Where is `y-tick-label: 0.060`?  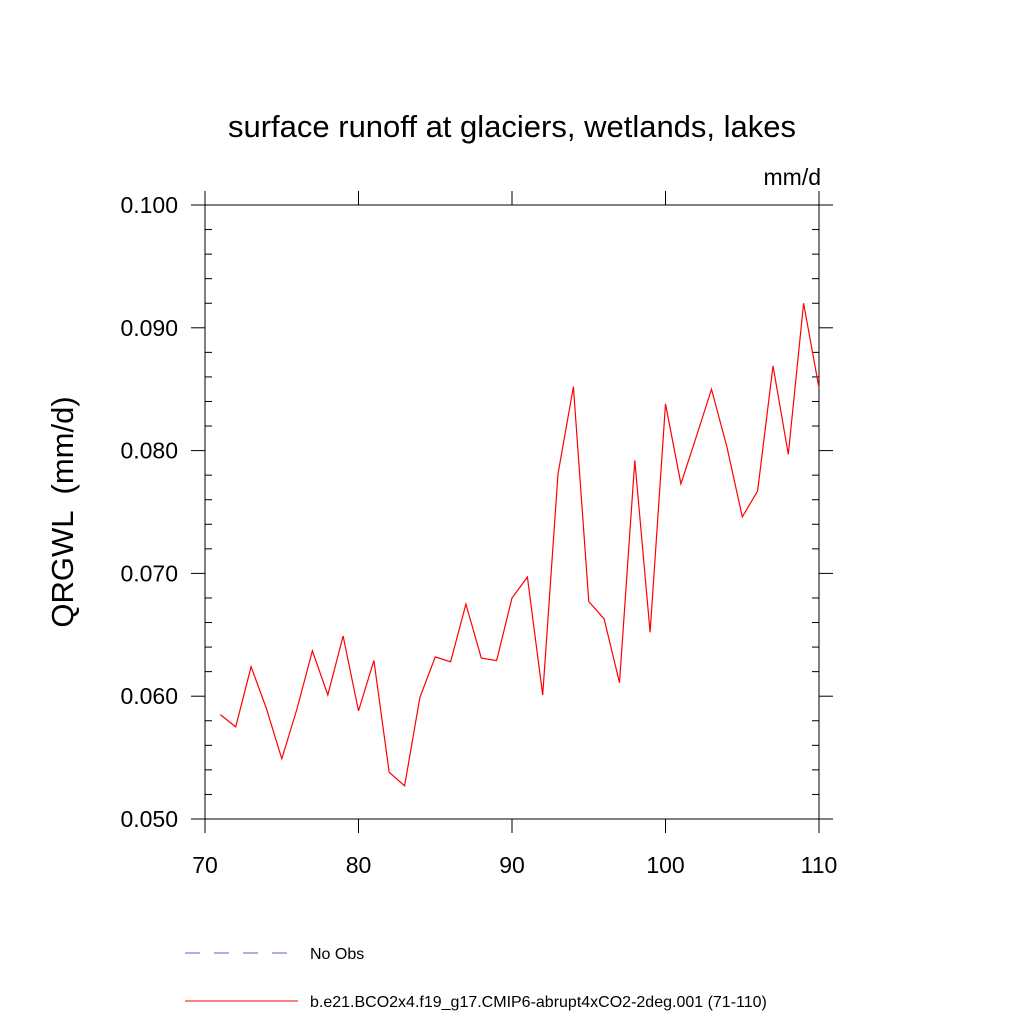 y-tick-label: 0.060 is located at coordinates (149, 696).